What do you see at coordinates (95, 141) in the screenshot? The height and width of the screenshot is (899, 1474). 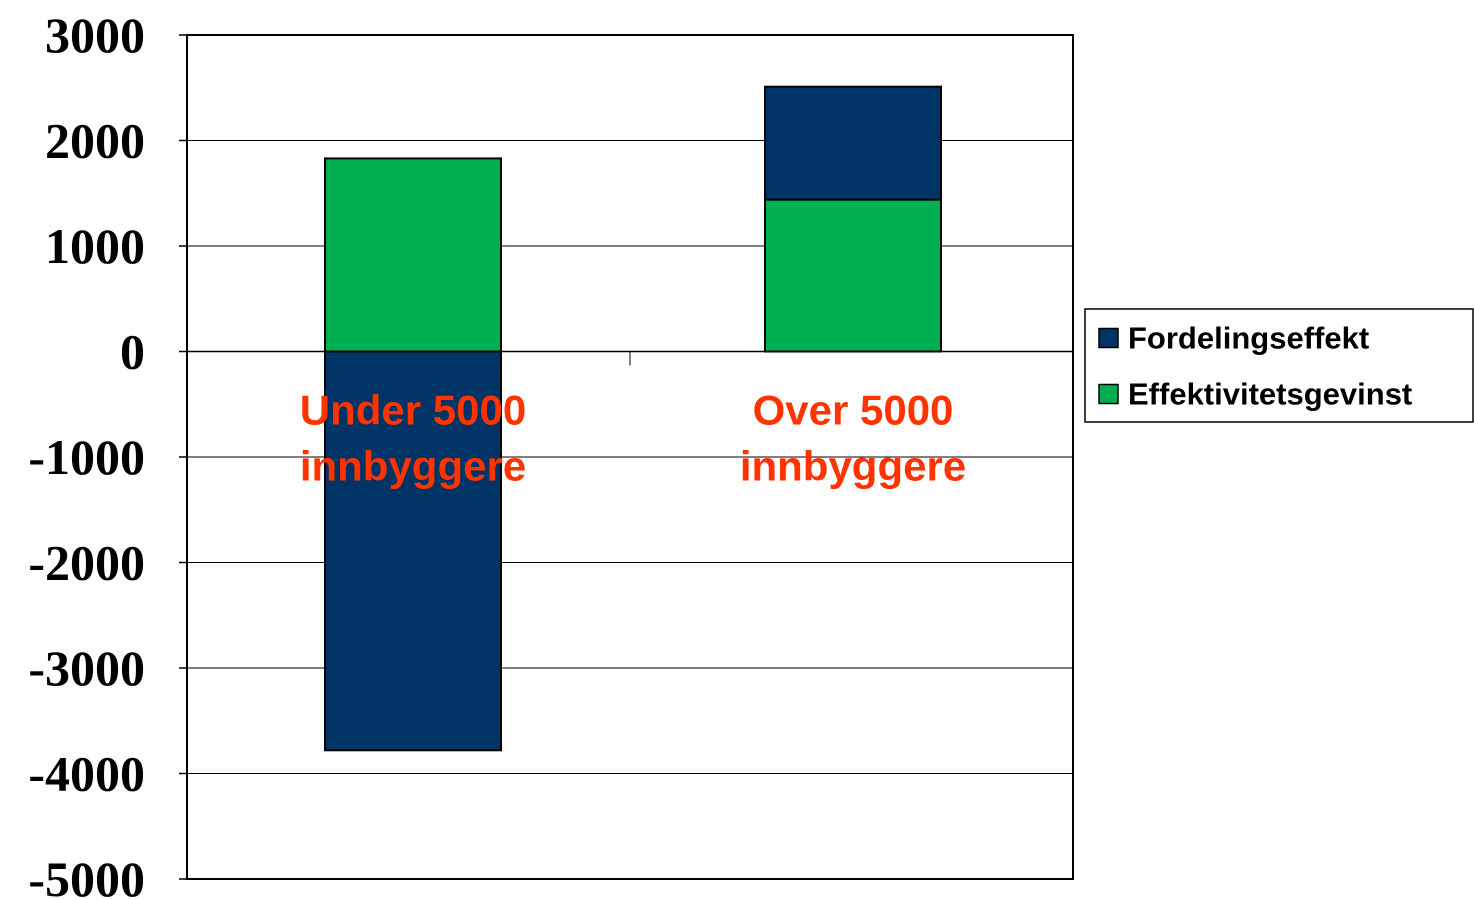 I see `y-tick-label-1: 2000` at bounding box center [95, 141].